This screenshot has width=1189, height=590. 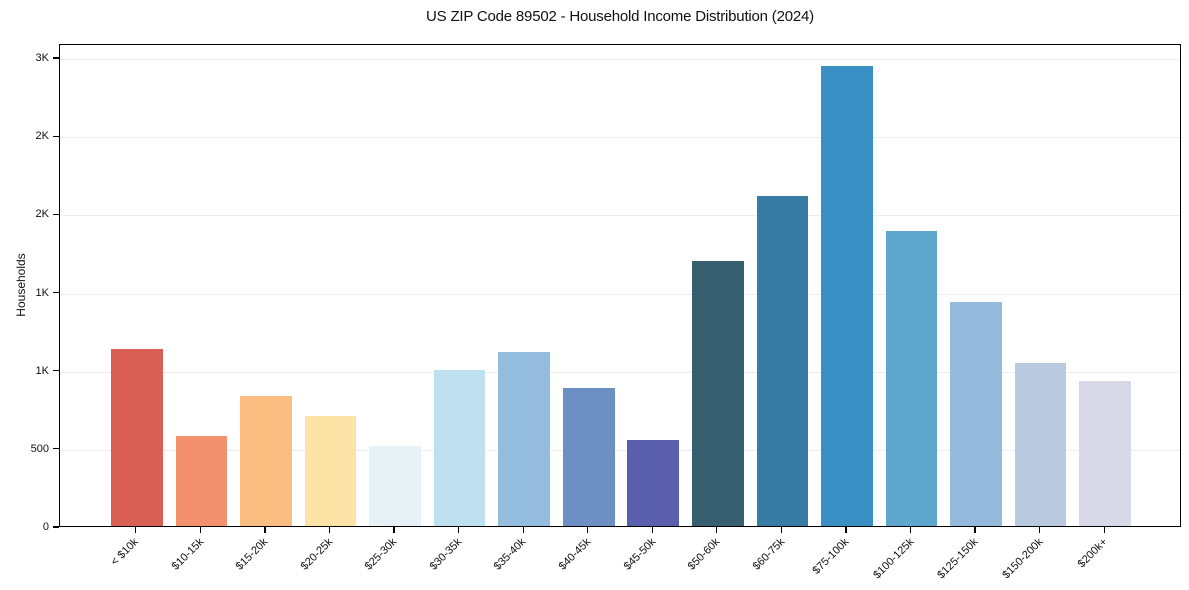 What do you see at coordinates (21, 285) in the screenshot?
I see `y-axis-label: Households` at bounding box center [21, 285].